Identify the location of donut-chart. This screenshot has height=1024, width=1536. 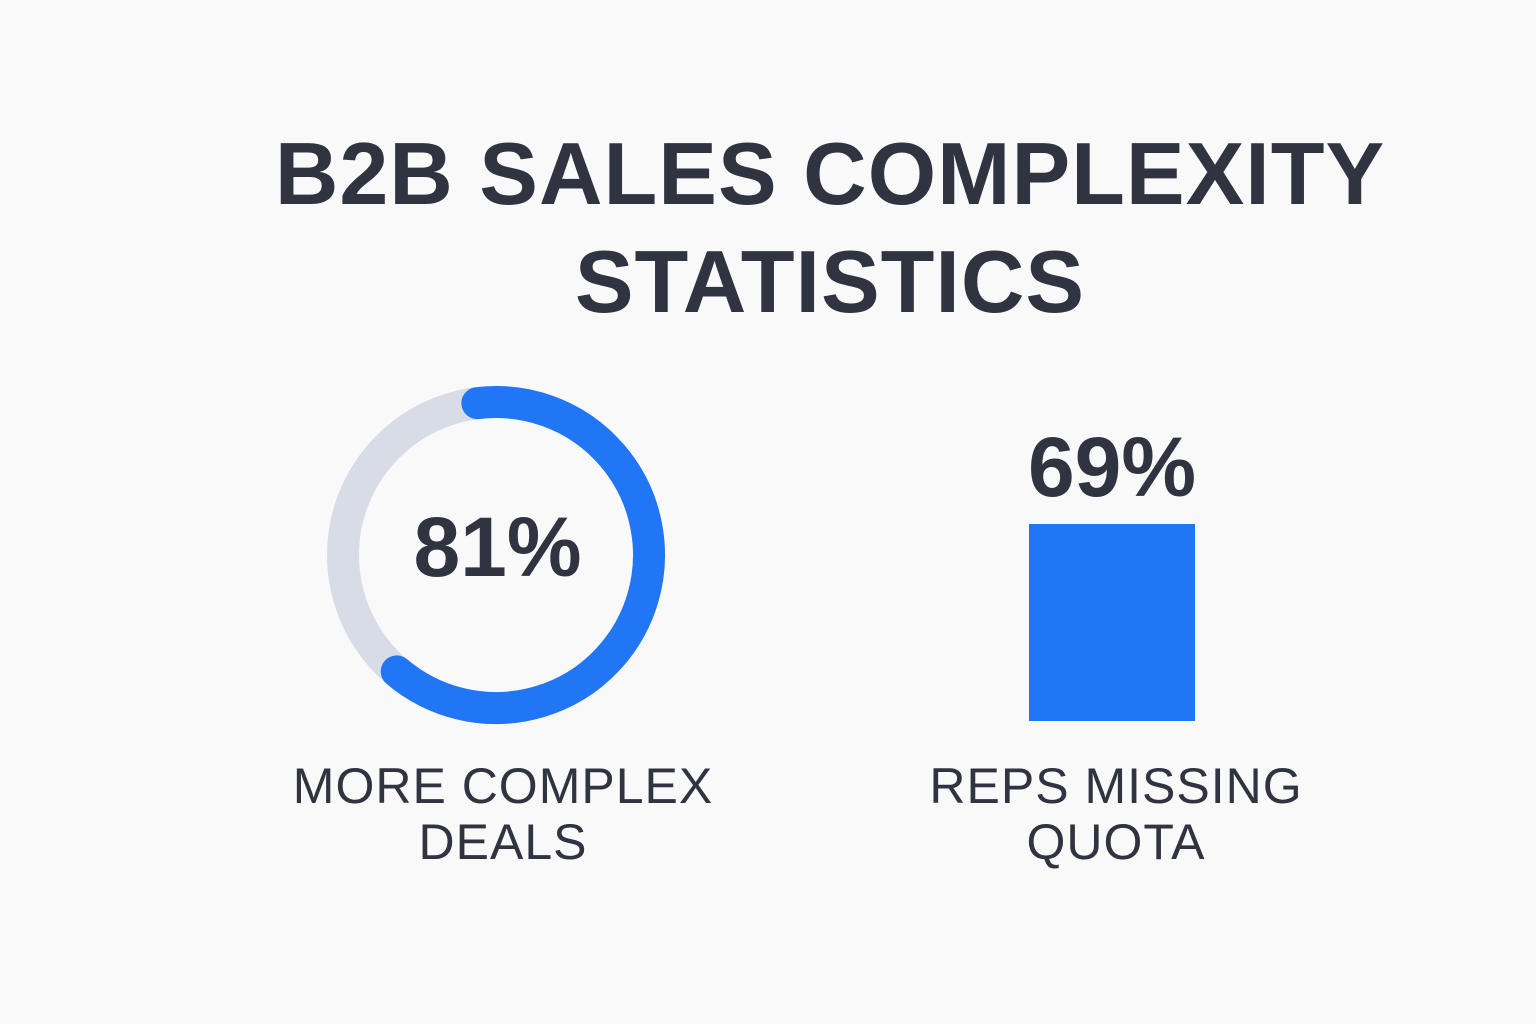
(496, 555).